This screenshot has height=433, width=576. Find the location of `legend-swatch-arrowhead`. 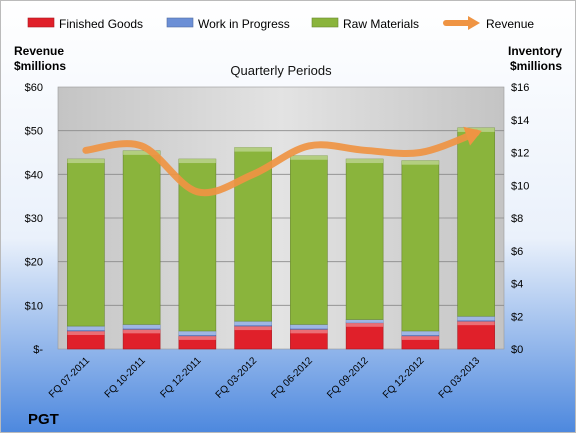

legend-swatch-arrowhead is located at coordinates (474, 23).